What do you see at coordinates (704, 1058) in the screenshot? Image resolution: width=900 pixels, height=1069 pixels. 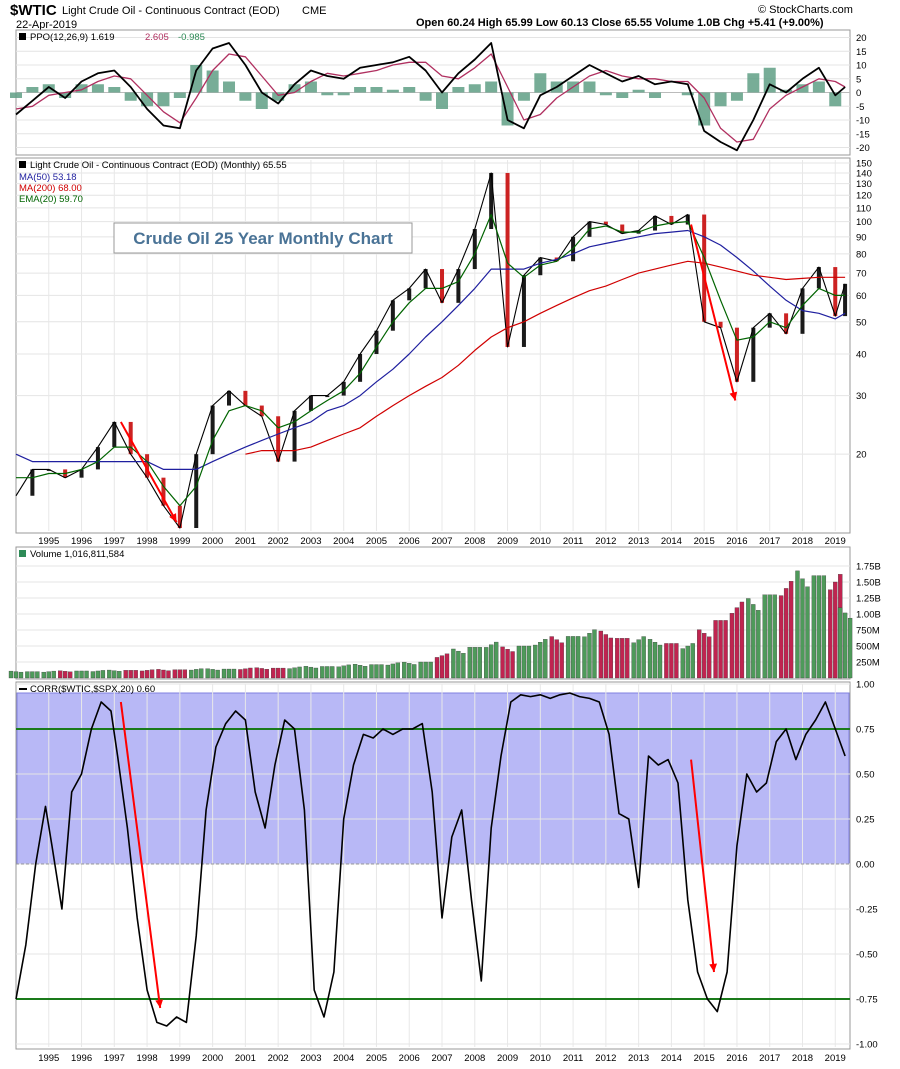 I see `corr-x-tick-label: 2015` at bounding box center [704, 1058].